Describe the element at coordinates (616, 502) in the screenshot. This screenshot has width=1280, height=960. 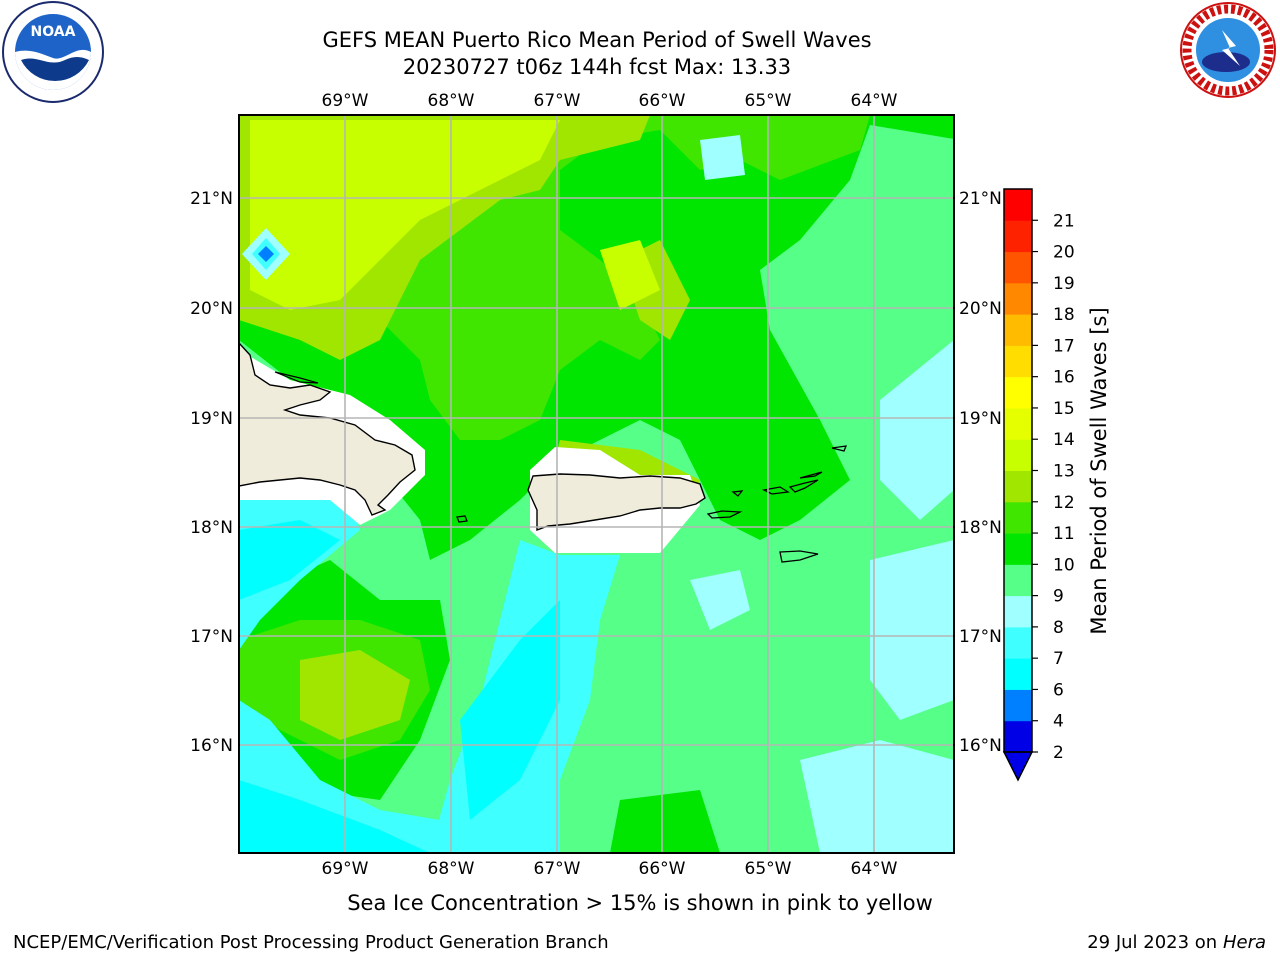
I see `puerto-rico-land` at that location.